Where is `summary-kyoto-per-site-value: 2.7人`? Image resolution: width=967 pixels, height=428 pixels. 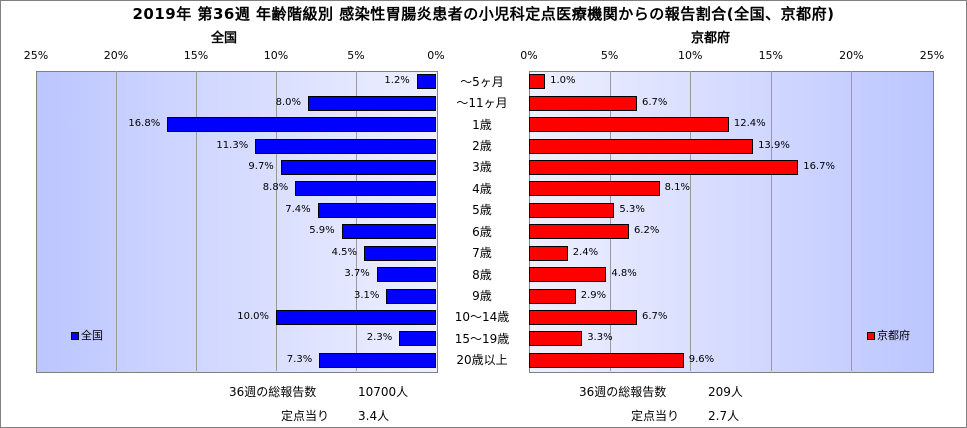
summary-kyoto-per-site-value: 2.7人 is located at coordinates (724, 416).